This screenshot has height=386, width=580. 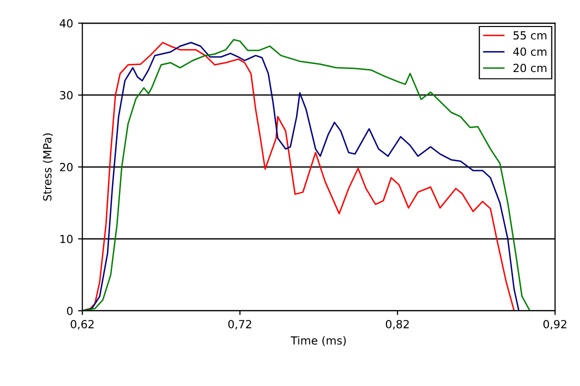 What do you see at coordinates (554, 325) in the screenshot?
I see `x-tick-label: 0,92` at bounding box center [554, 325].